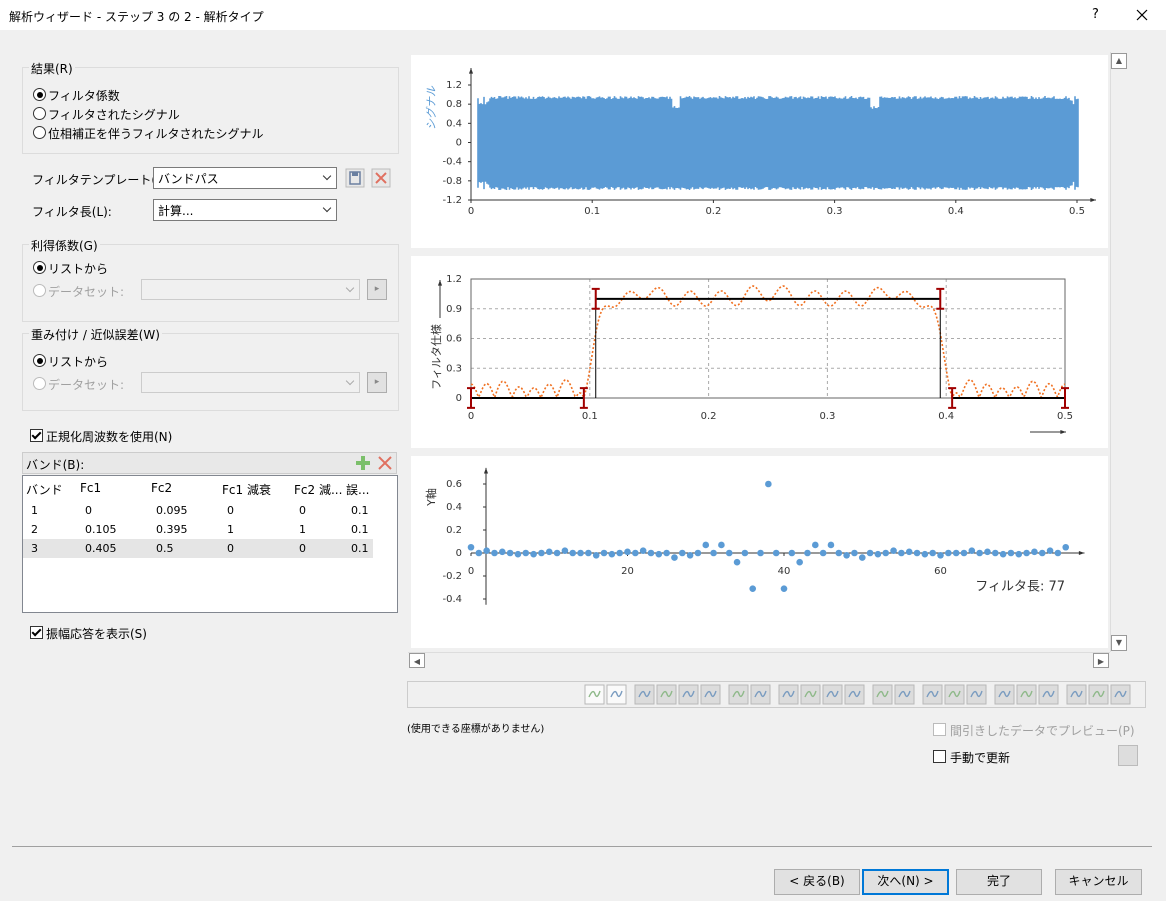  I want to click on y-tick-label: 0.6, so click(454, 484).